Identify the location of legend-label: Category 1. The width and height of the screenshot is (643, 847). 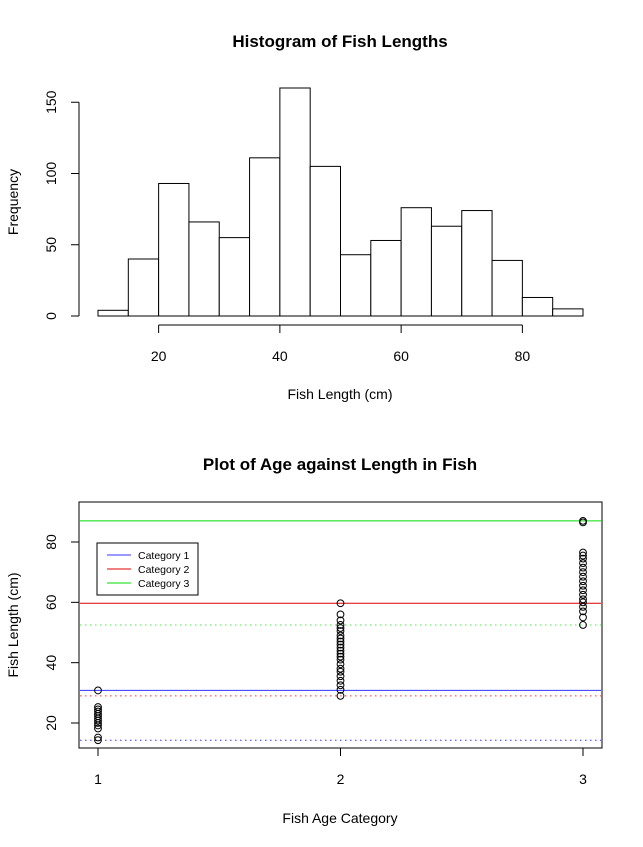
(164, 556).